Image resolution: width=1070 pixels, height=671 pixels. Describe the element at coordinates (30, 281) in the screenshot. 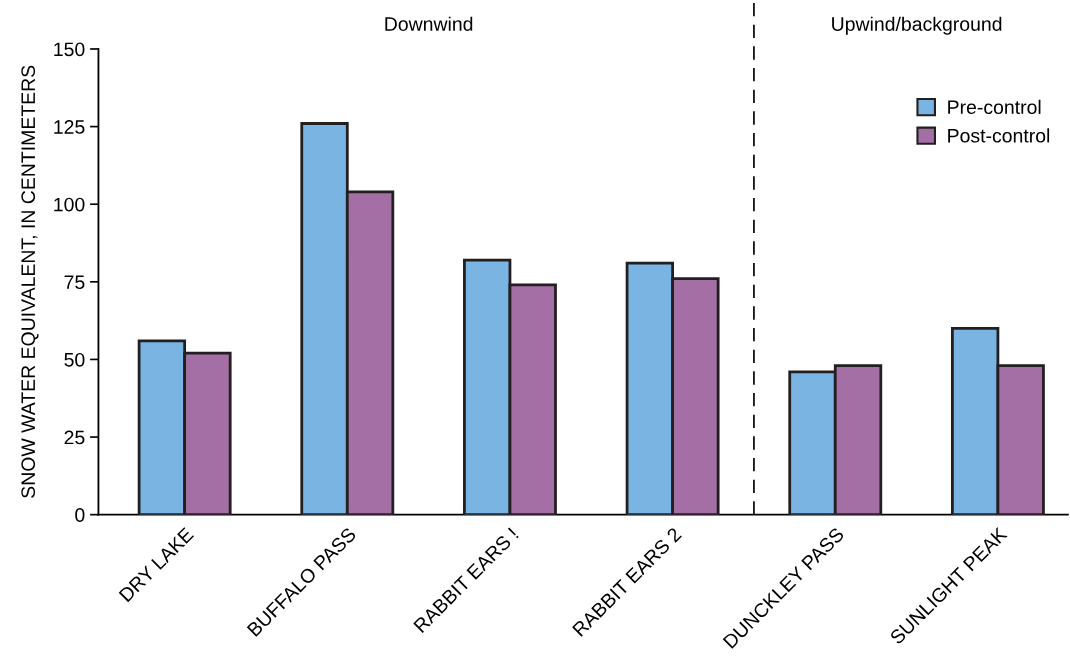

I see `y-axis-title: SNOW WATER EQUIVALENT, IN CENTIMETERS` at that location.